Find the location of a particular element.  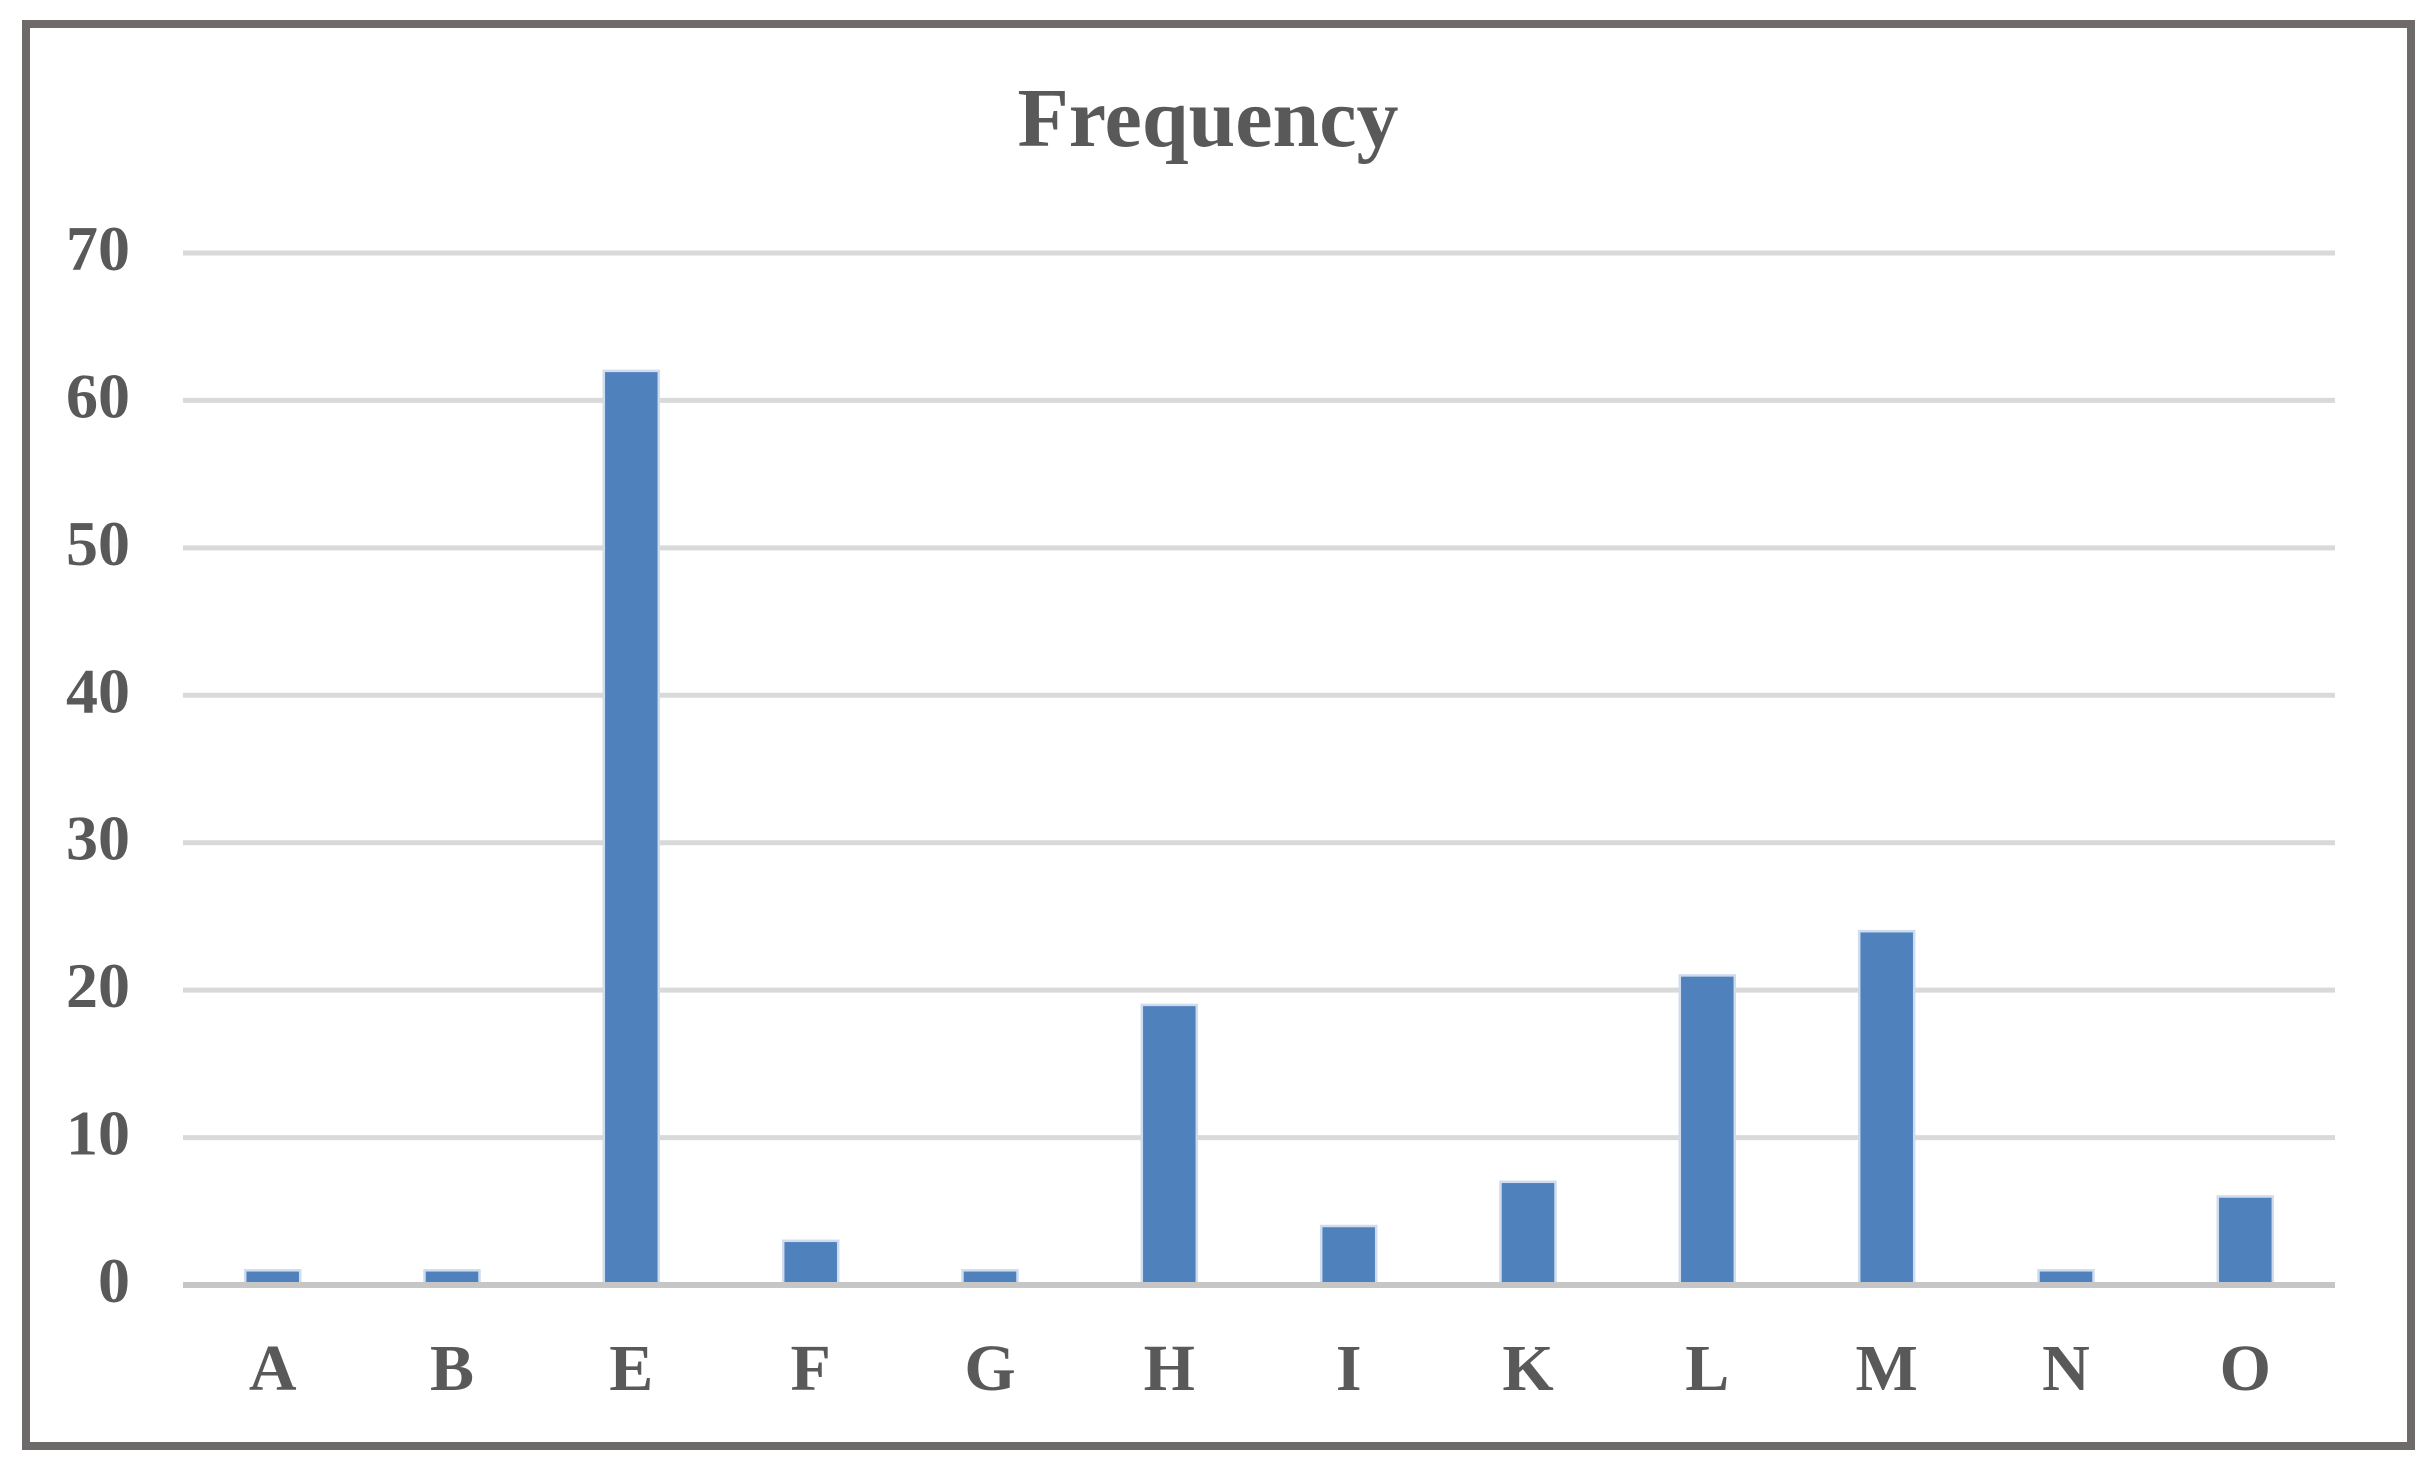

bar-K is located at coordinates (1528, 1233).